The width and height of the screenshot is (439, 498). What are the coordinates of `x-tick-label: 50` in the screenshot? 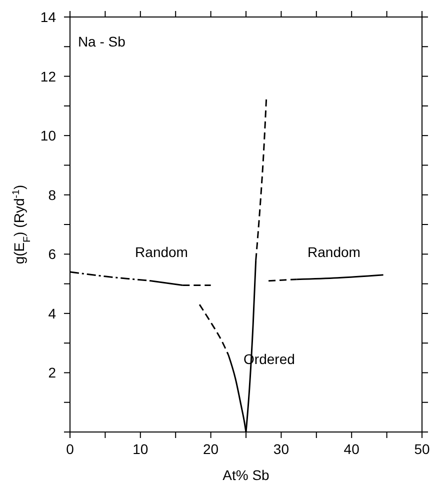 It's located at (422, 449).